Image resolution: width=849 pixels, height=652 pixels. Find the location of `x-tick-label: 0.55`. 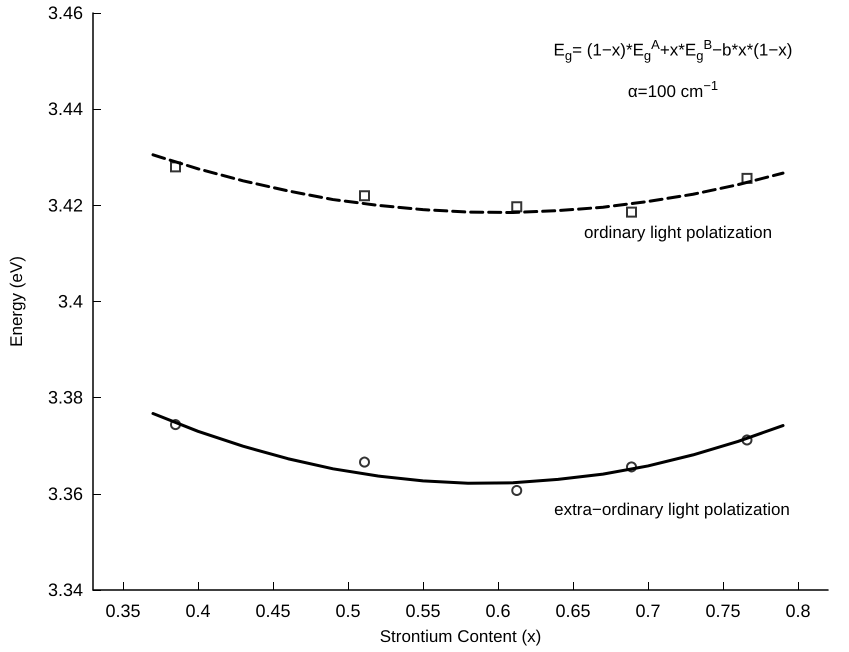

x-tick-label: 0.55 is located at coordinates (423, 611).